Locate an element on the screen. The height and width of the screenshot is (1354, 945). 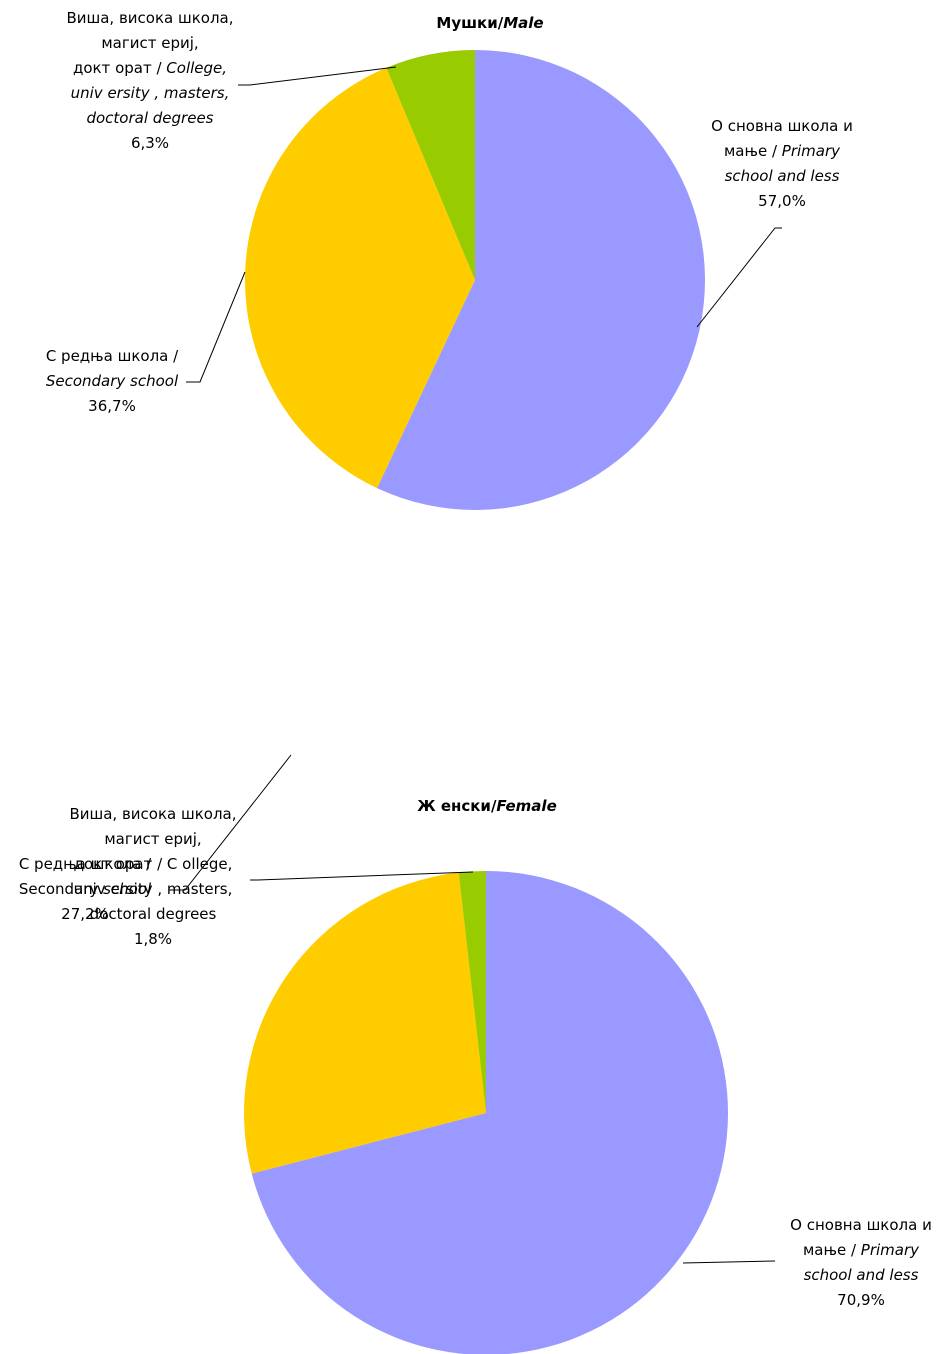
slice-label-2: С редња школа / Secondary school 27,2% is located at coordinates (85, 889).